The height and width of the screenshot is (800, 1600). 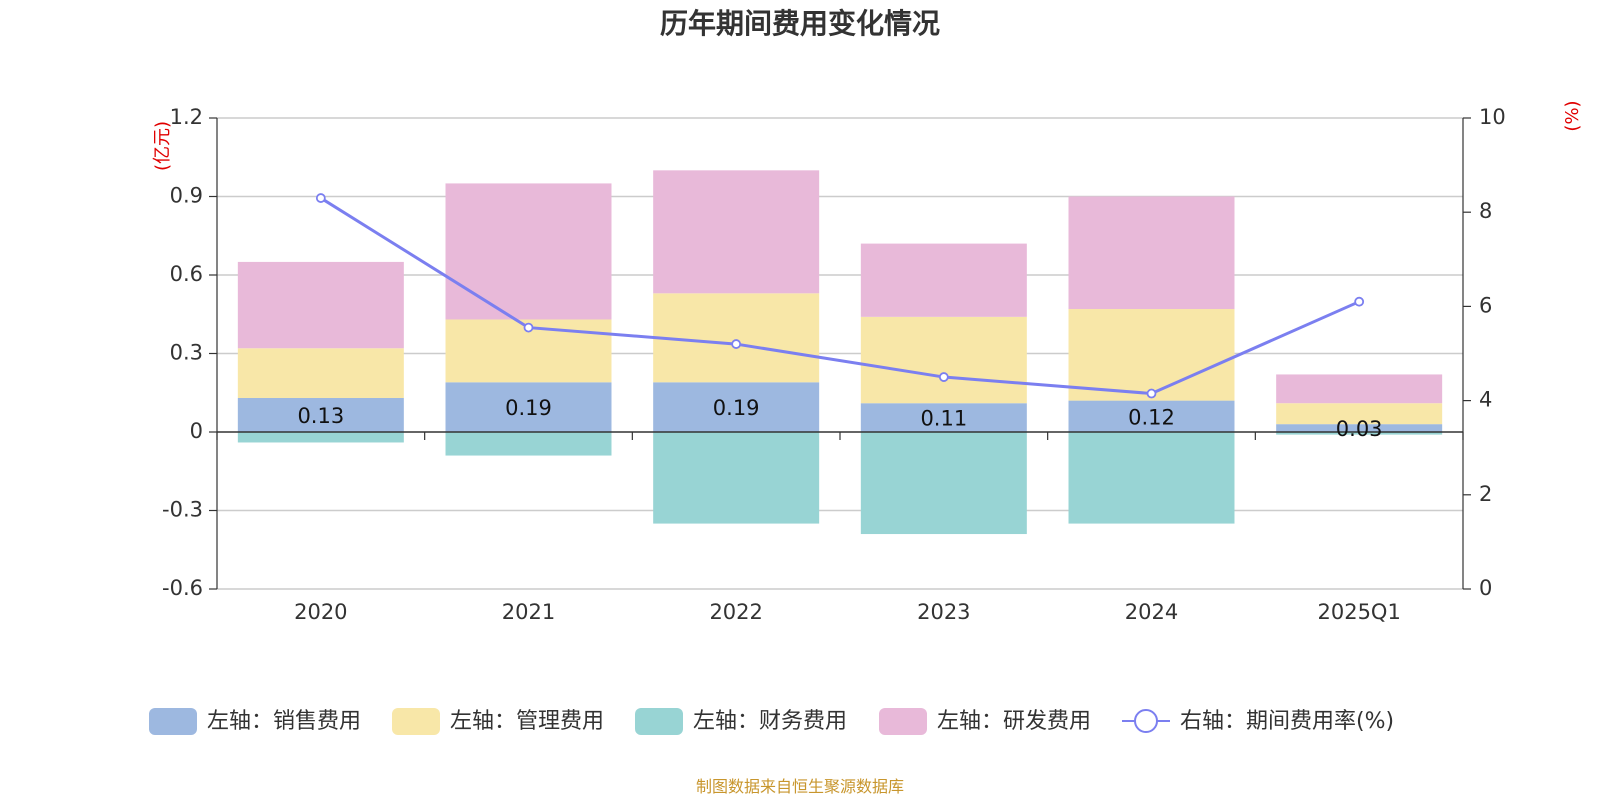 I want to click on left-axis-tick-label: 0, so click(x=196, y=431).